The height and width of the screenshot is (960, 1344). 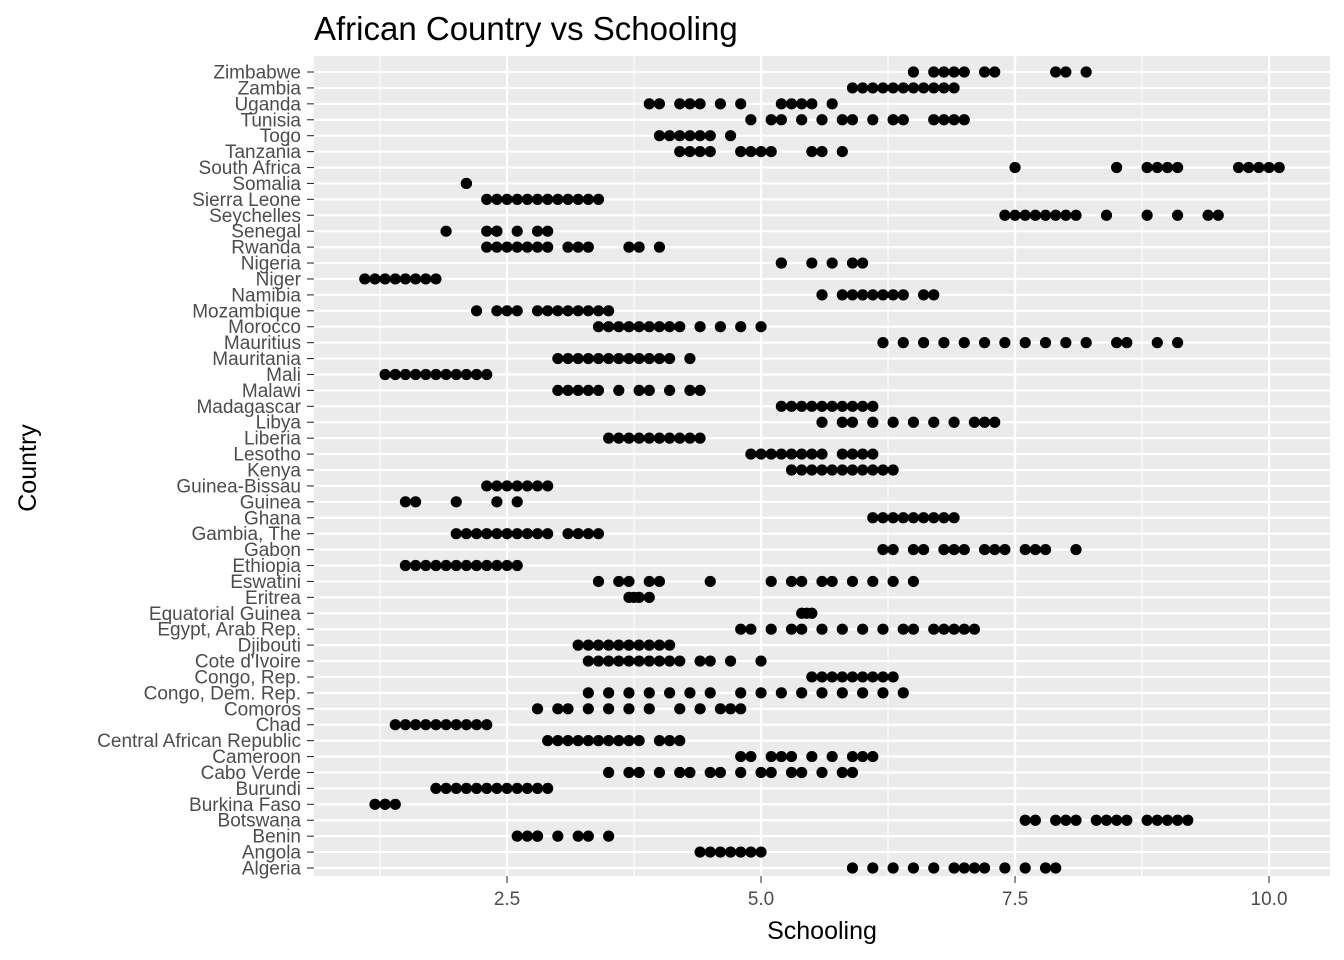 I want to click on y-tick-label: Kenya, so click(x=274, y=471).